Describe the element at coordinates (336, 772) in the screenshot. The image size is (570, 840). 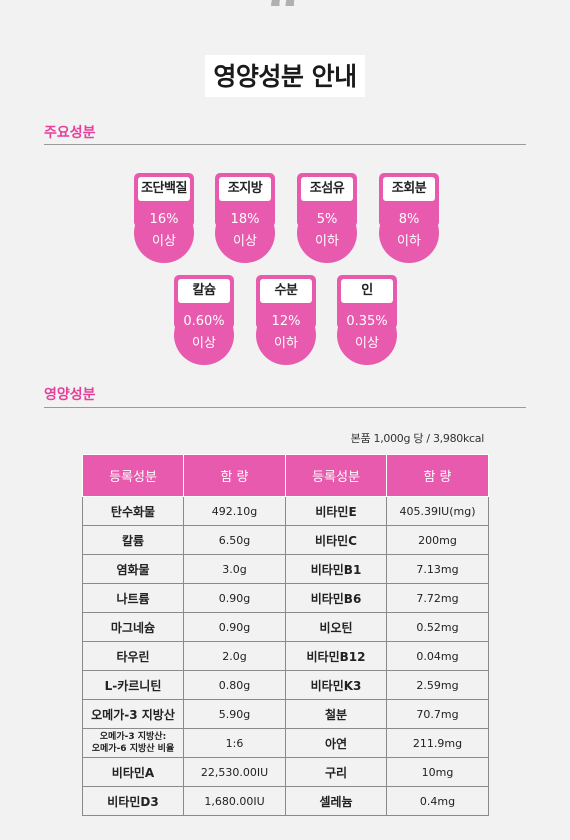
I see `ingredient-name-cell: 구리` at that location.